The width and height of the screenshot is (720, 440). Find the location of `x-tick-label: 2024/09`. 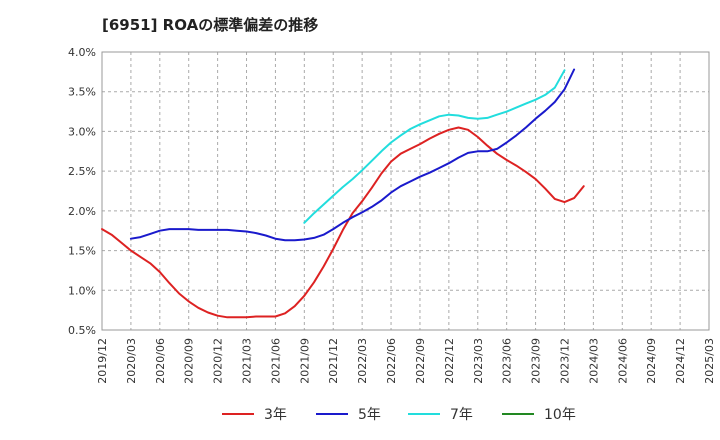

x-tick-label: 2024/09 is located at coordinates (651, 361).